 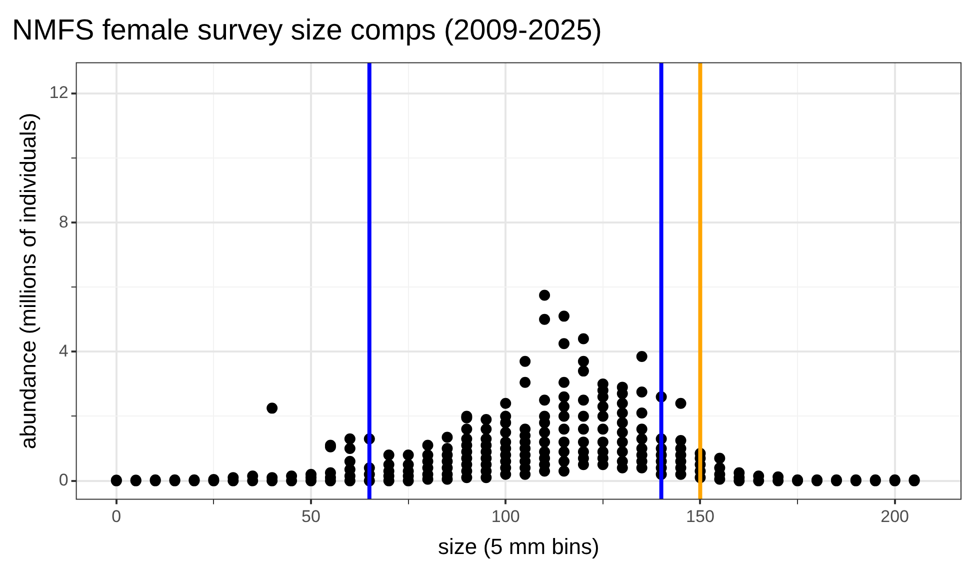 What do you see at coordinates (63, 350) in the screenshot?
I see `y-tick-label: 4` at bounding box center [63, 350].